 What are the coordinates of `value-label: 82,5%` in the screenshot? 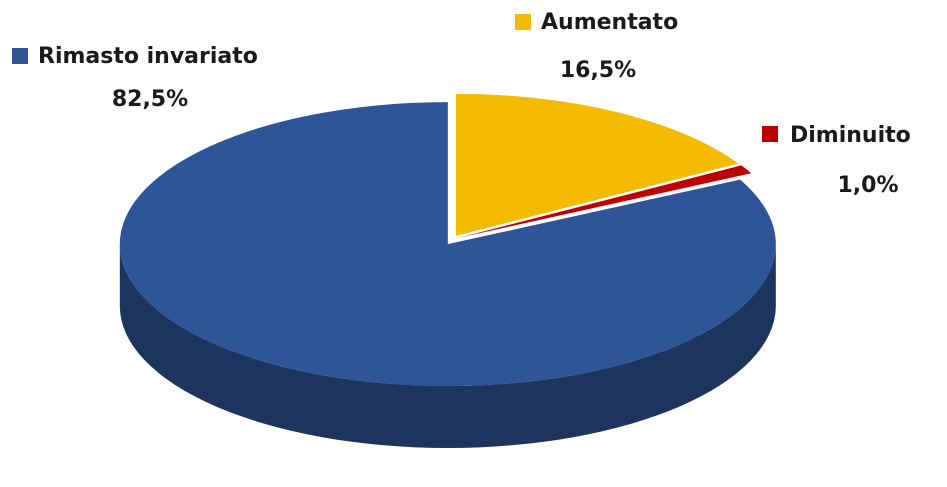 It's located at (150, 99).